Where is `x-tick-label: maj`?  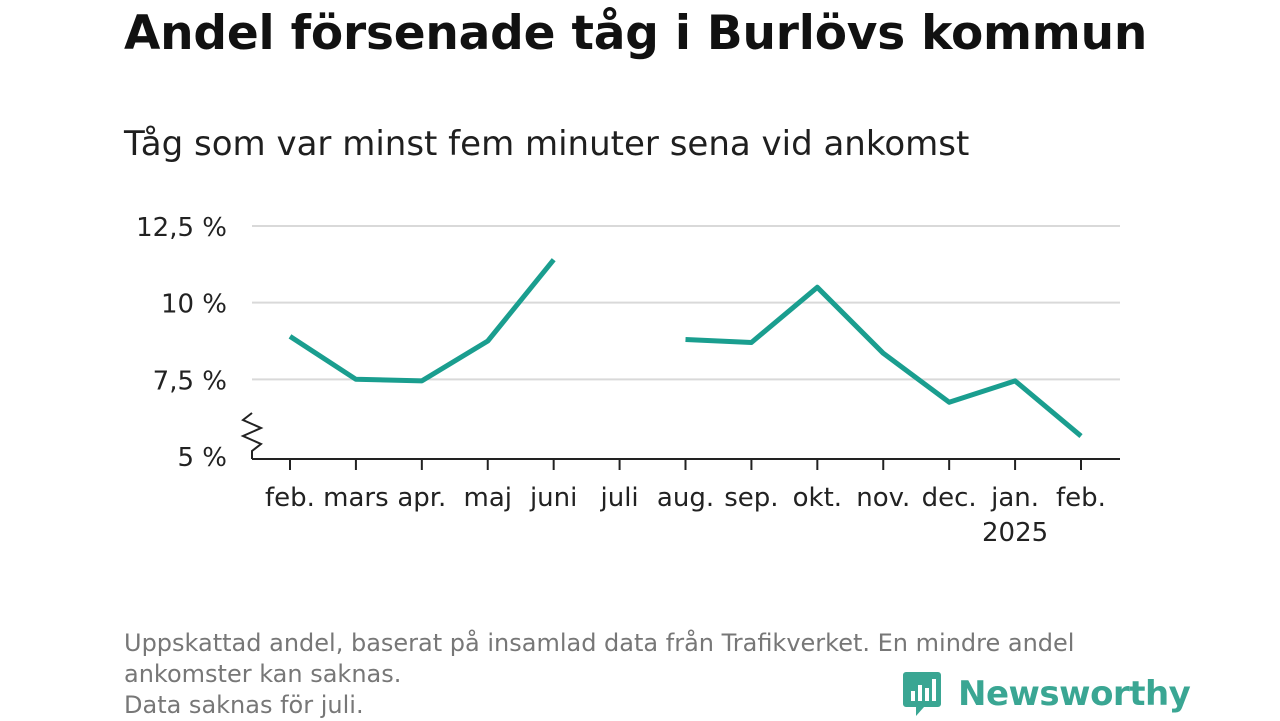
x-tick-label: maj is located at coordinates (488, 498).